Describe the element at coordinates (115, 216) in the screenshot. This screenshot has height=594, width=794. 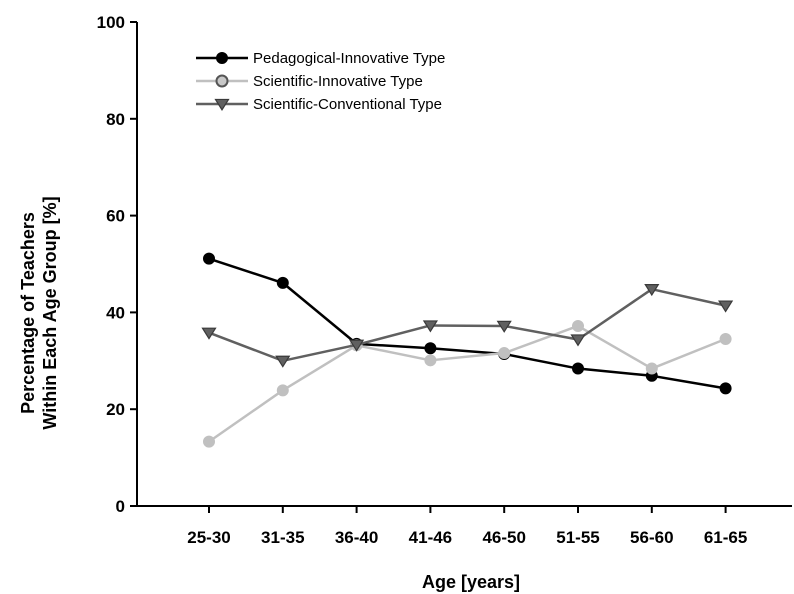
I see `y-tick-label: 60` at that location.